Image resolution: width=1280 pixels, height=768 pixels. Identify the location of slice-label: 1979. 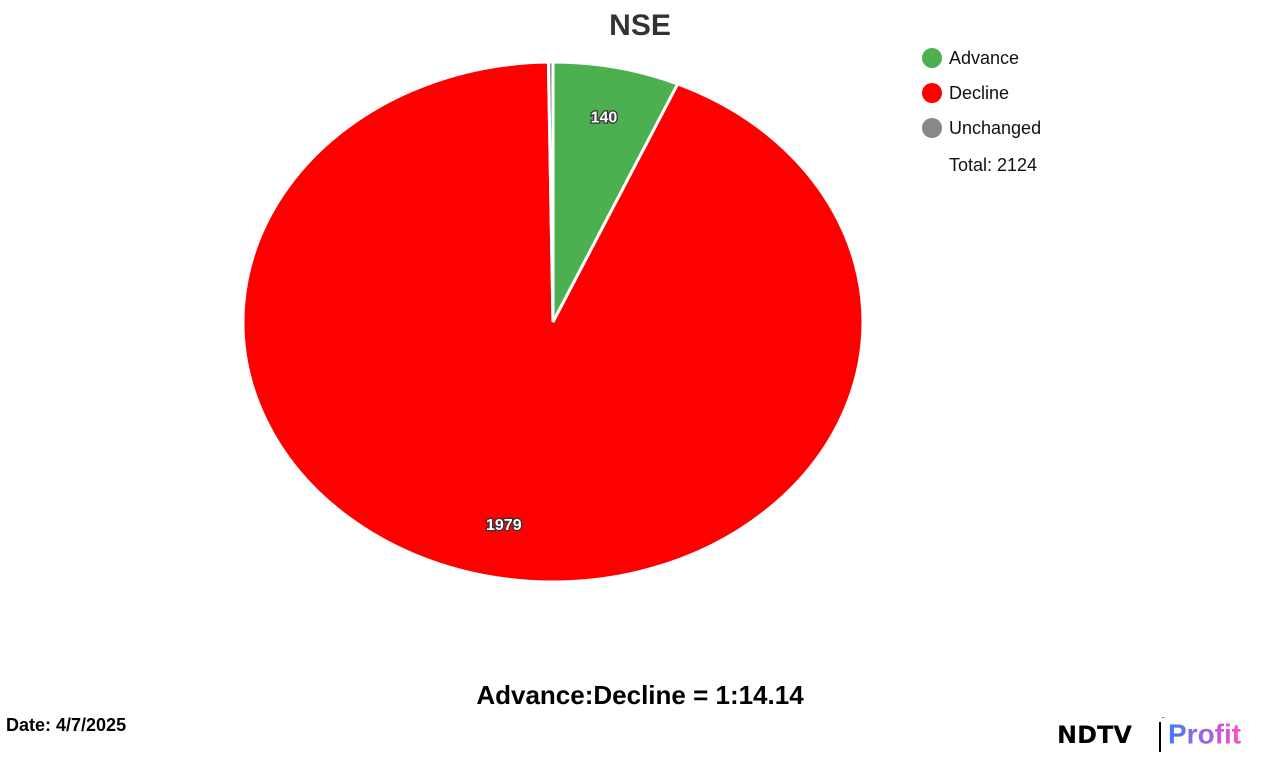
(504, 525).